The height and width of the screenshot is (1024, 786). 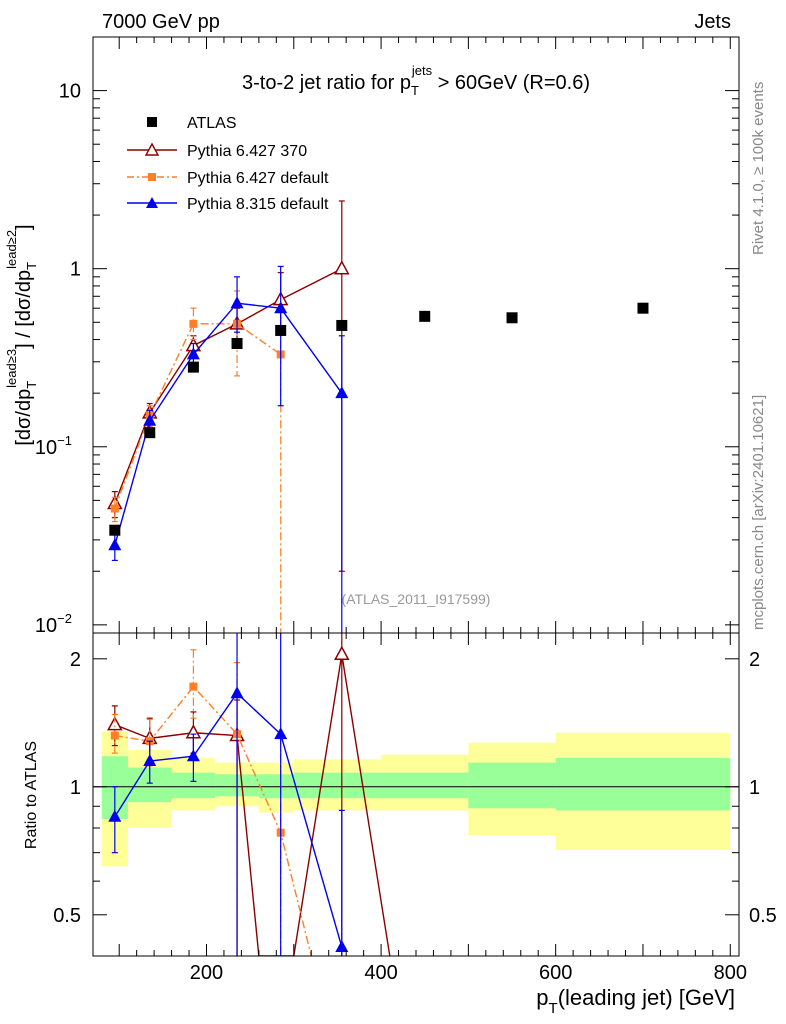 I want to click on main-title-post: > 60GeV (R=0.6), so click(x=511, y=83).